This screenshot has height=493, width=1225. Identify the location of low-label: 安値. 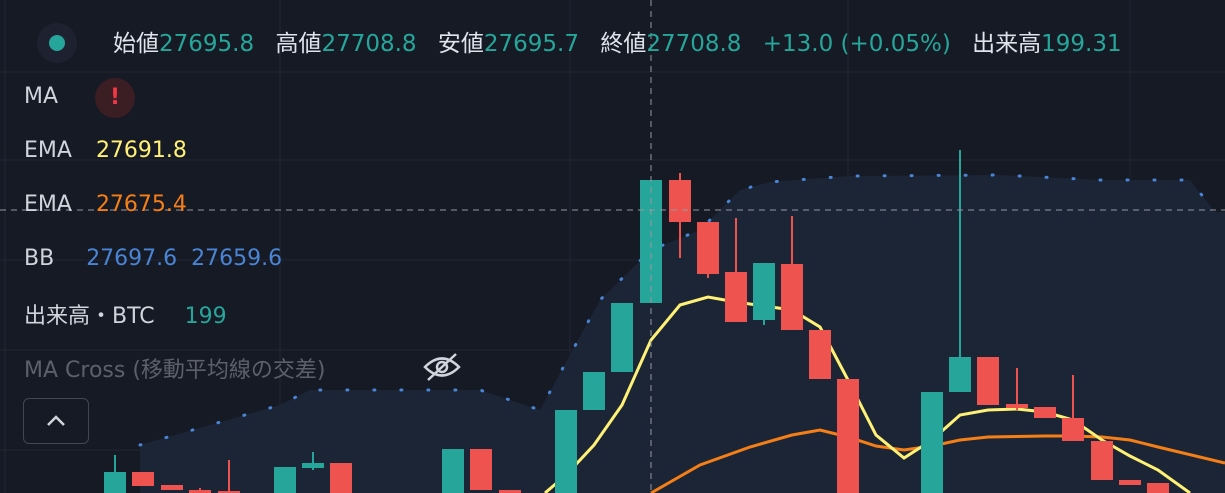
(460, 44).